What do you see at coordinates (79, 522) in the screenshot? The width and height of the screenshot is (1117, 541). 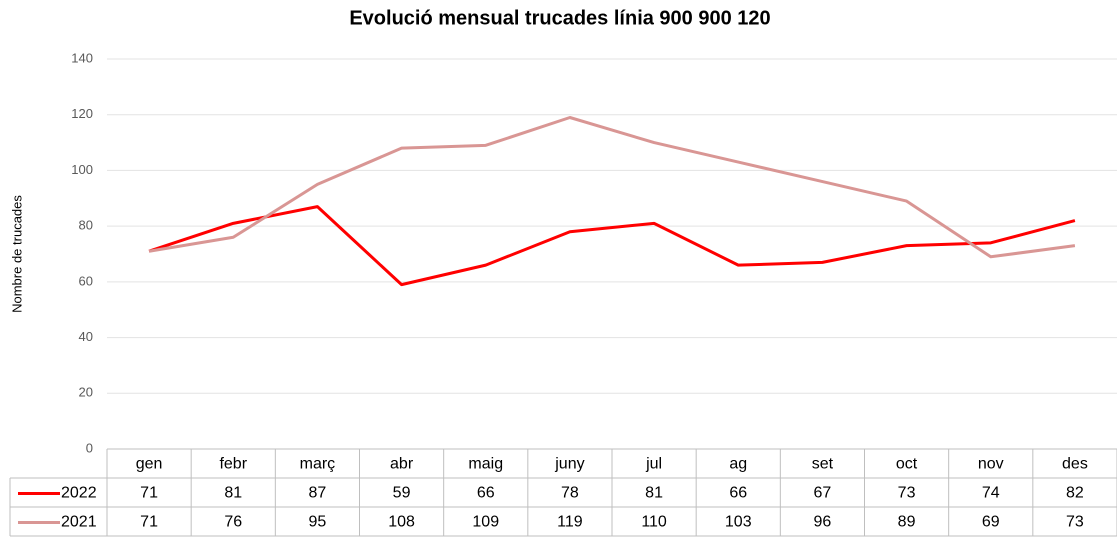 I see `legend-label: 2021` at bounding box center [79, 522].